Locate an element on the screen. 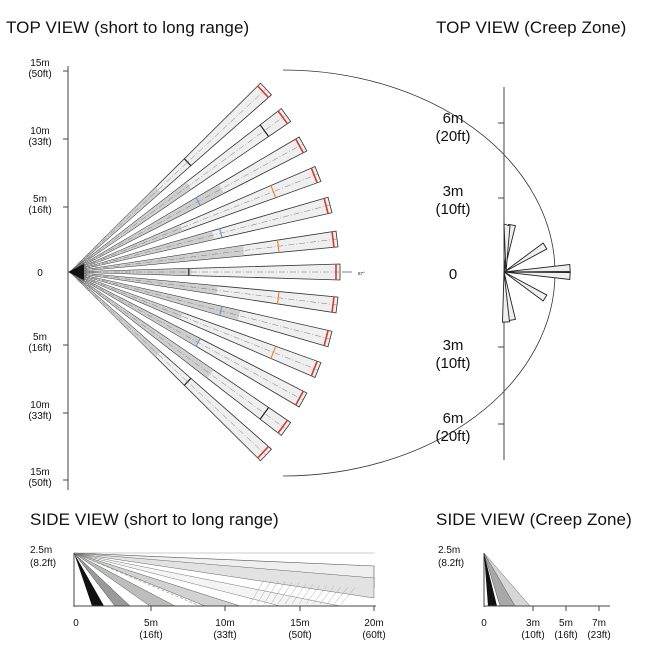  side-range-ticks: 0 5m(16ft) 10m(33ft) 15m(50ft) 20m(60ft) is located at coordinates (229, 623).